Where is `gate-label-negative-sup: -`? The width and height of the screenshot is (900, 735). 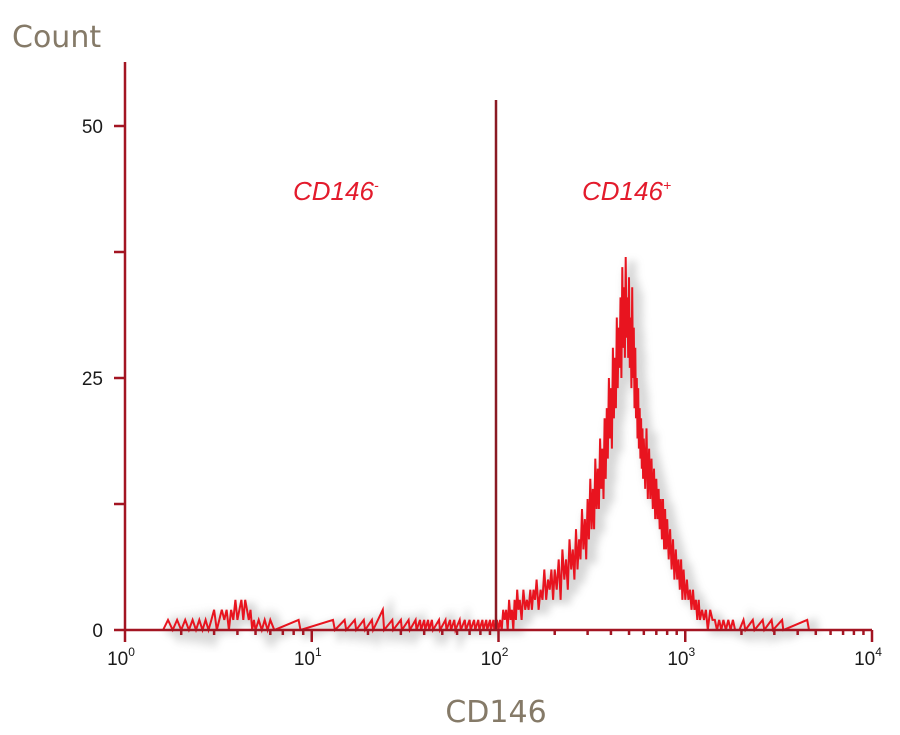
gate-label-negative-sup: - is located at coordinates (376, 185).